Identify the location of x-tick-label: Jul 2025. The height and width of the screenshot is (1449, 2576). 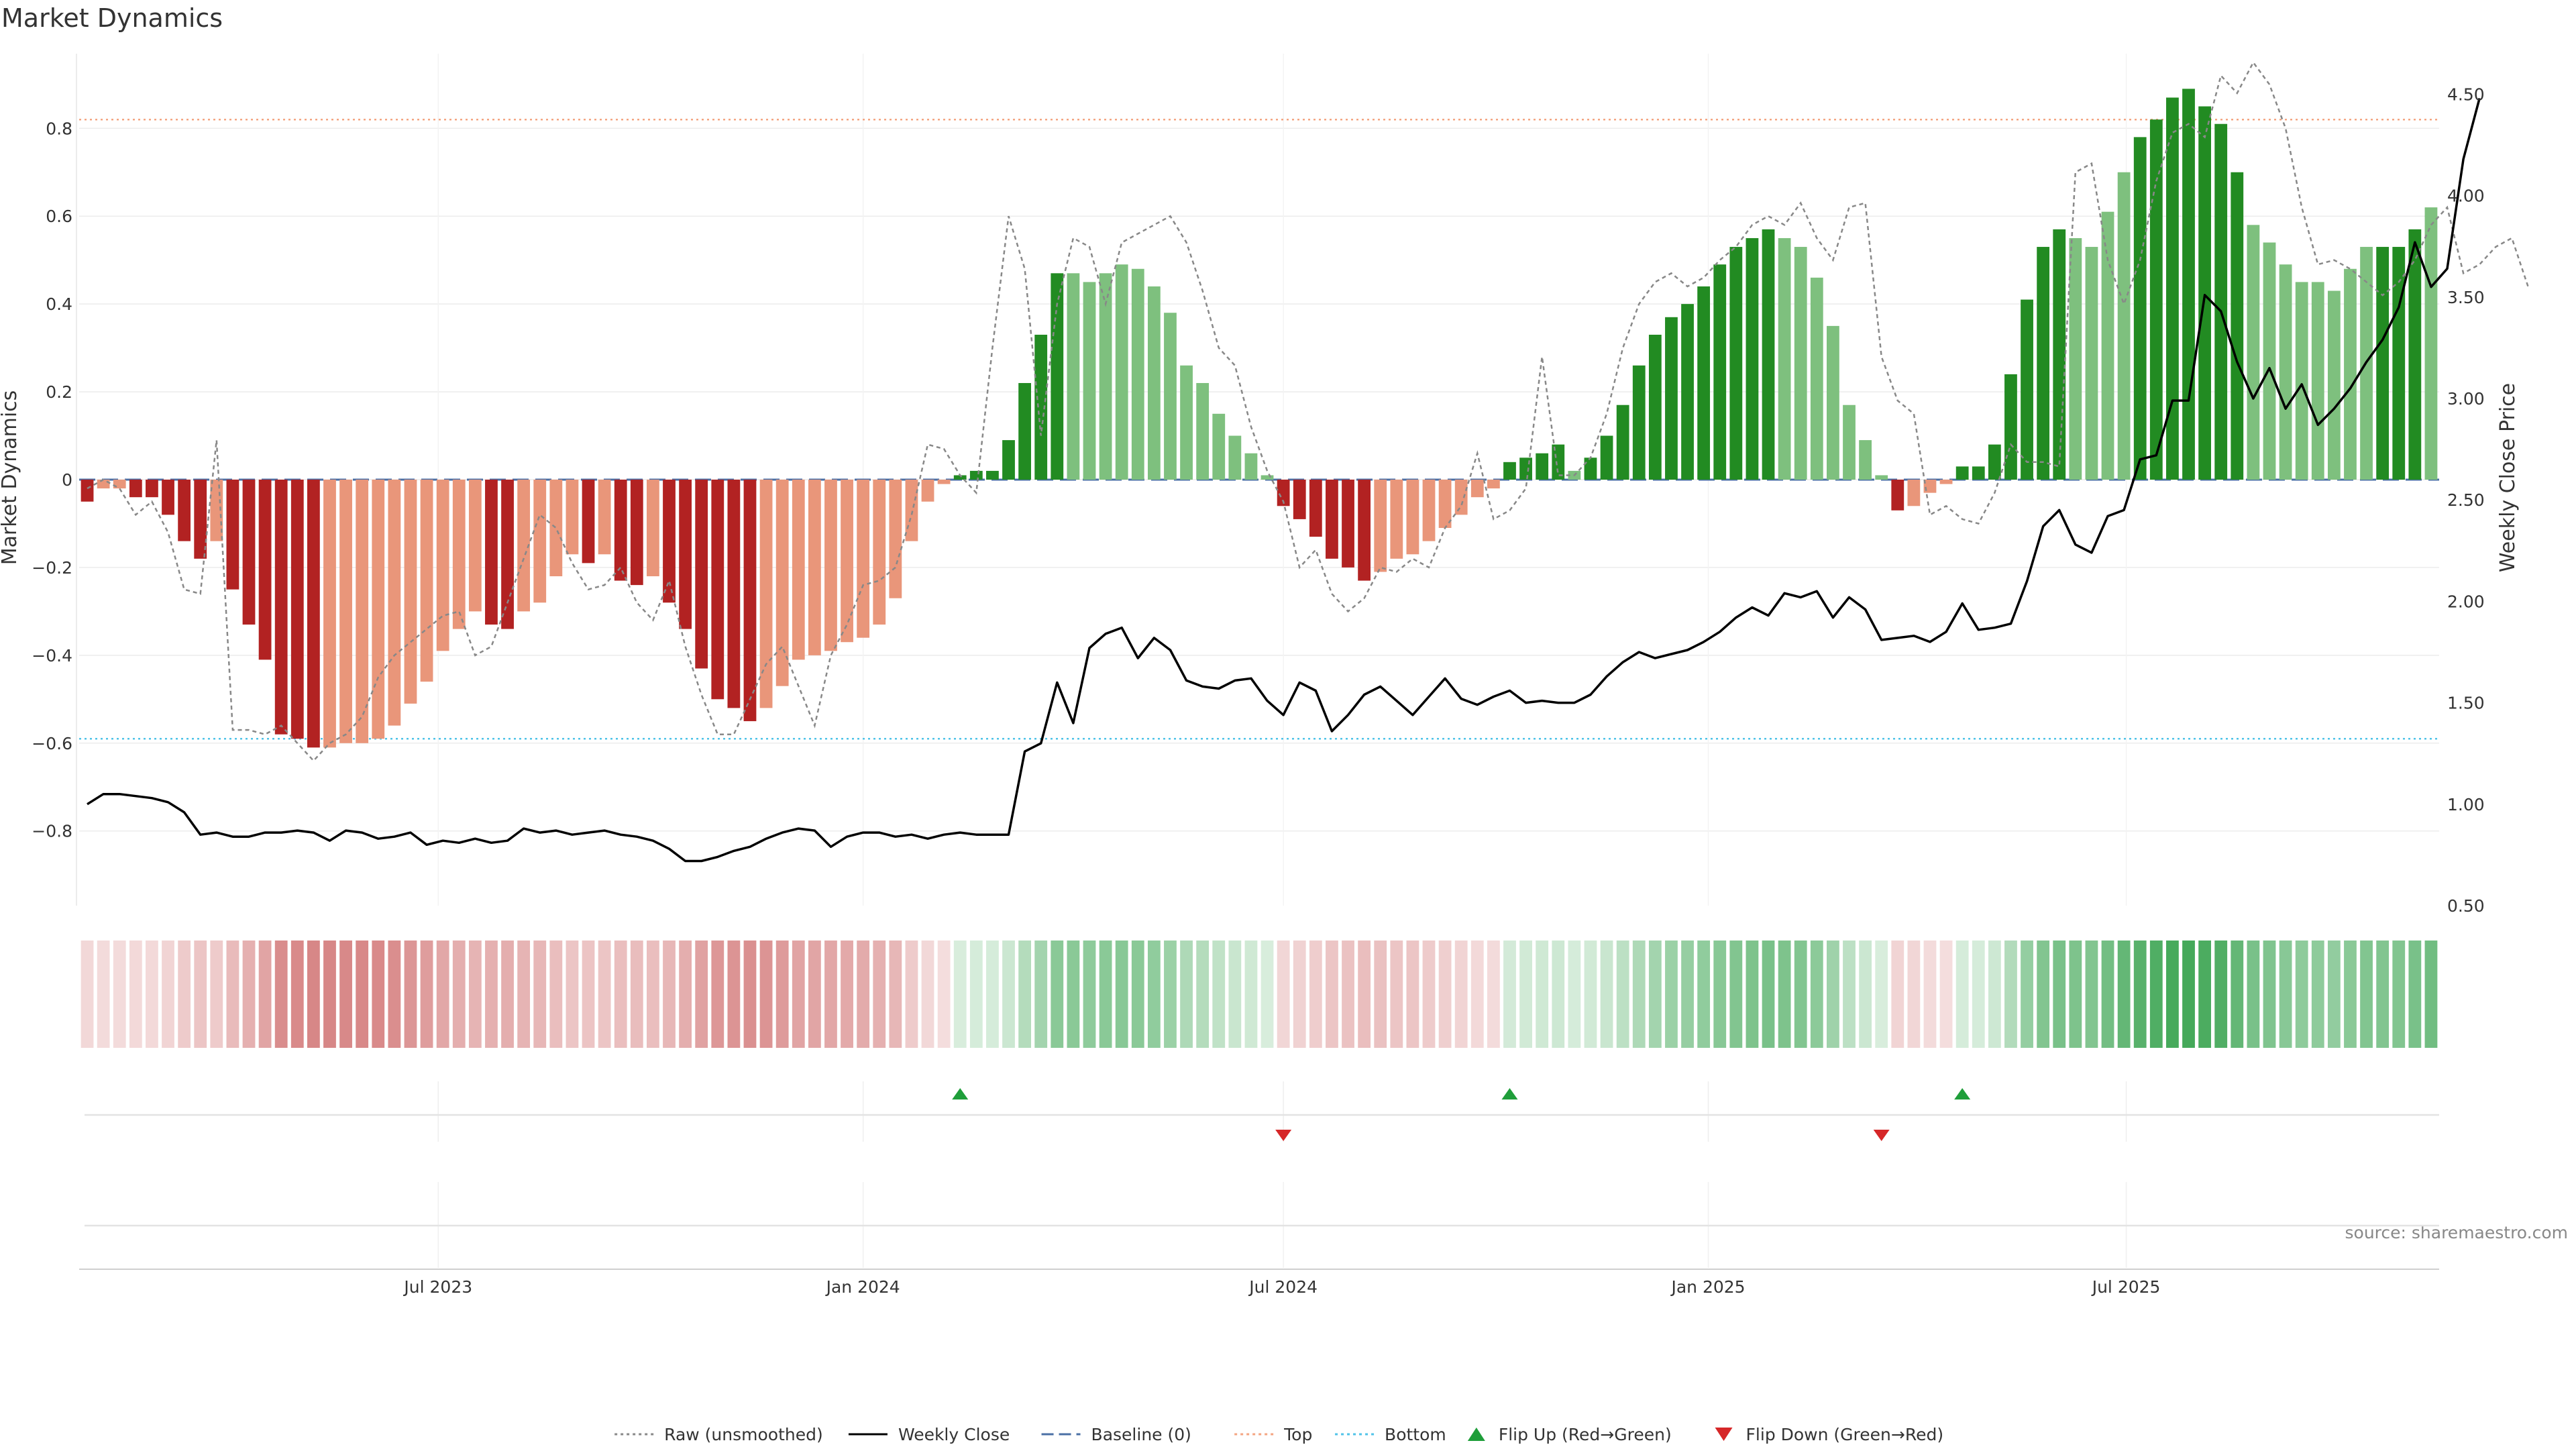
(2126, 1287).